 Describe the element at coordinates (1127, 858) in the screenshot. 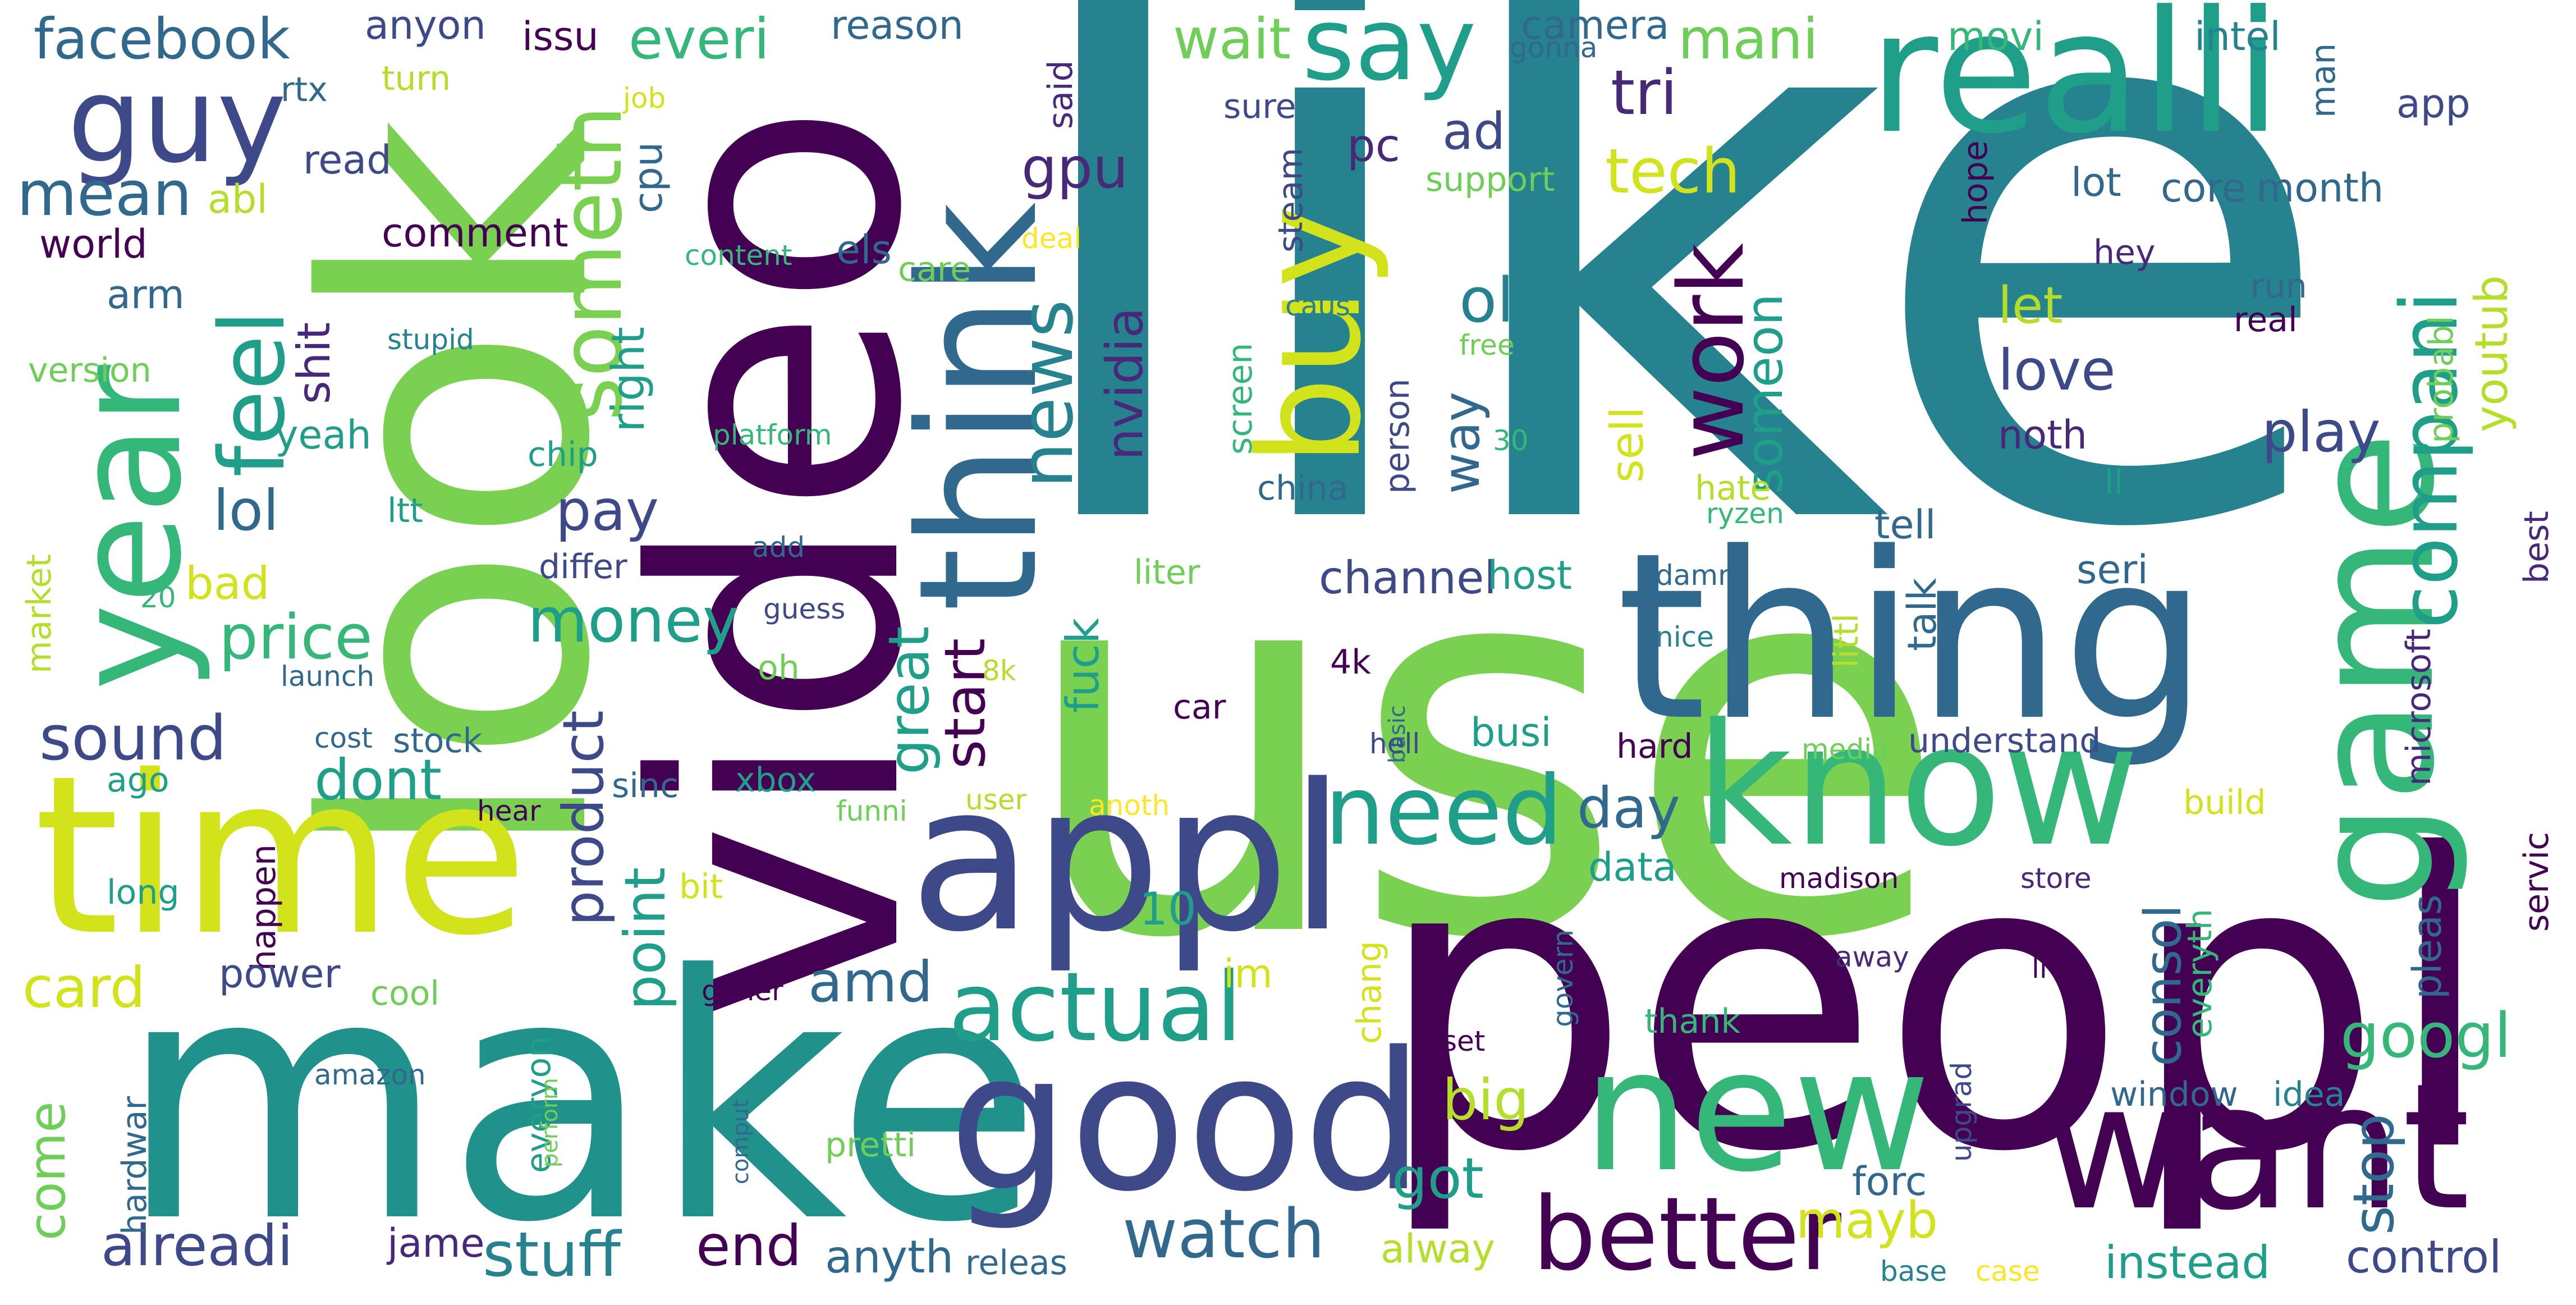

I see `word-appl: appl` at that location.